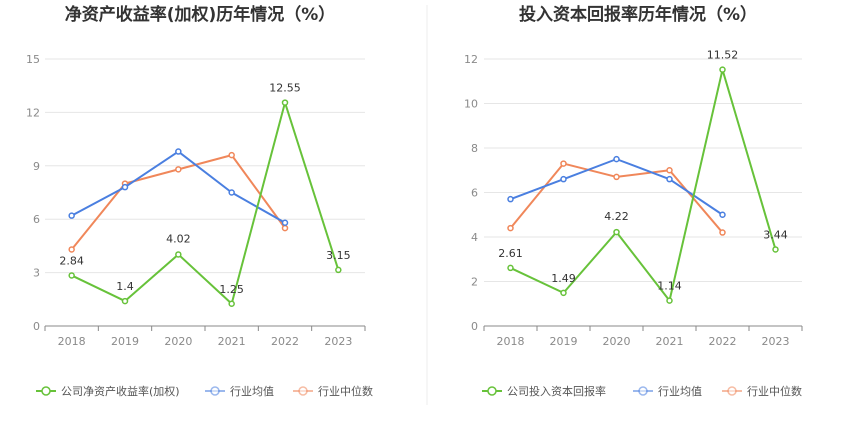  Describe the element at coordinates (563, 278) in the screenshot. I see `data-label: 1.49` at that location.